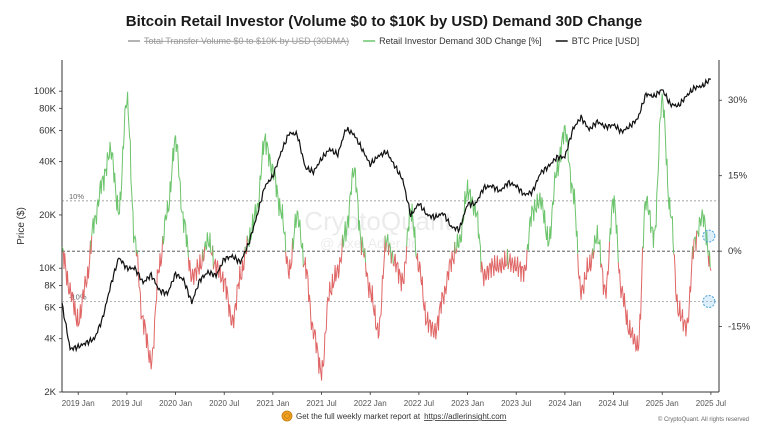 This screenshot has height=432, width=768. Describe the element at coordinates (175, 403) in the screenshot. I see `x-tick-label: 2020 Jan` at that location.